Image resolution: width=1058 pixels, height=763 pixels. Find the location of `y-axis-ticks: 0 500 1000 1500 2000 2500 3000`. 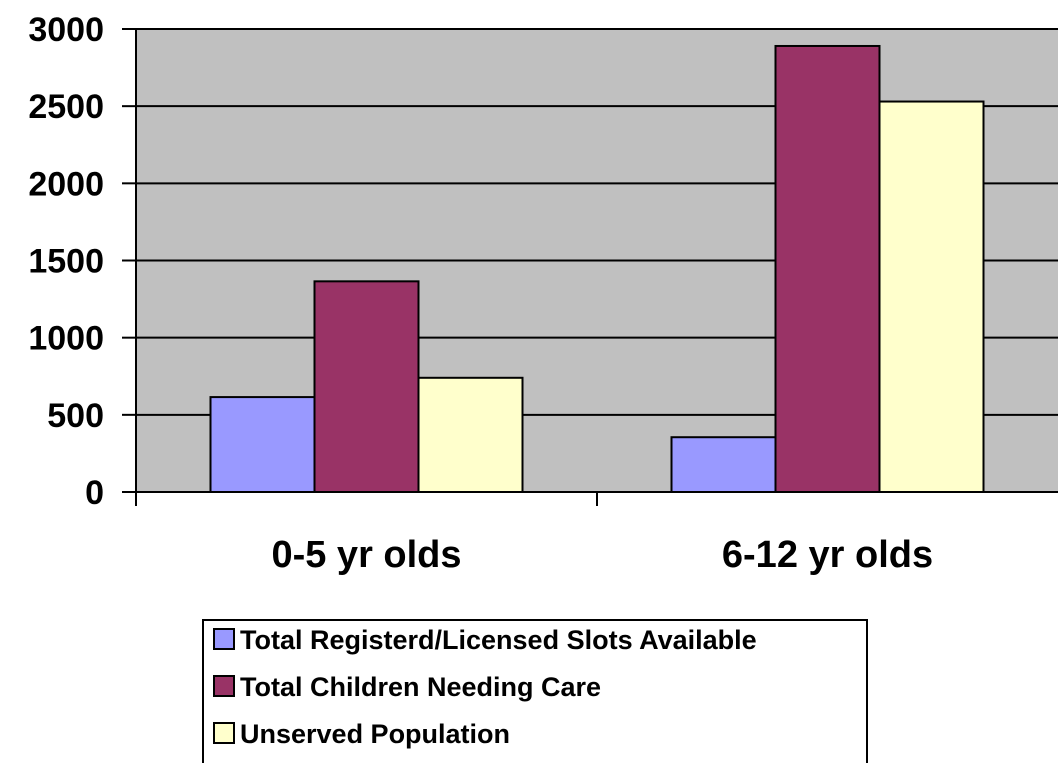

y-axis-ticks: 0 500 1000 1500 2000 2500 3000 is located at coordinates (82, 261).